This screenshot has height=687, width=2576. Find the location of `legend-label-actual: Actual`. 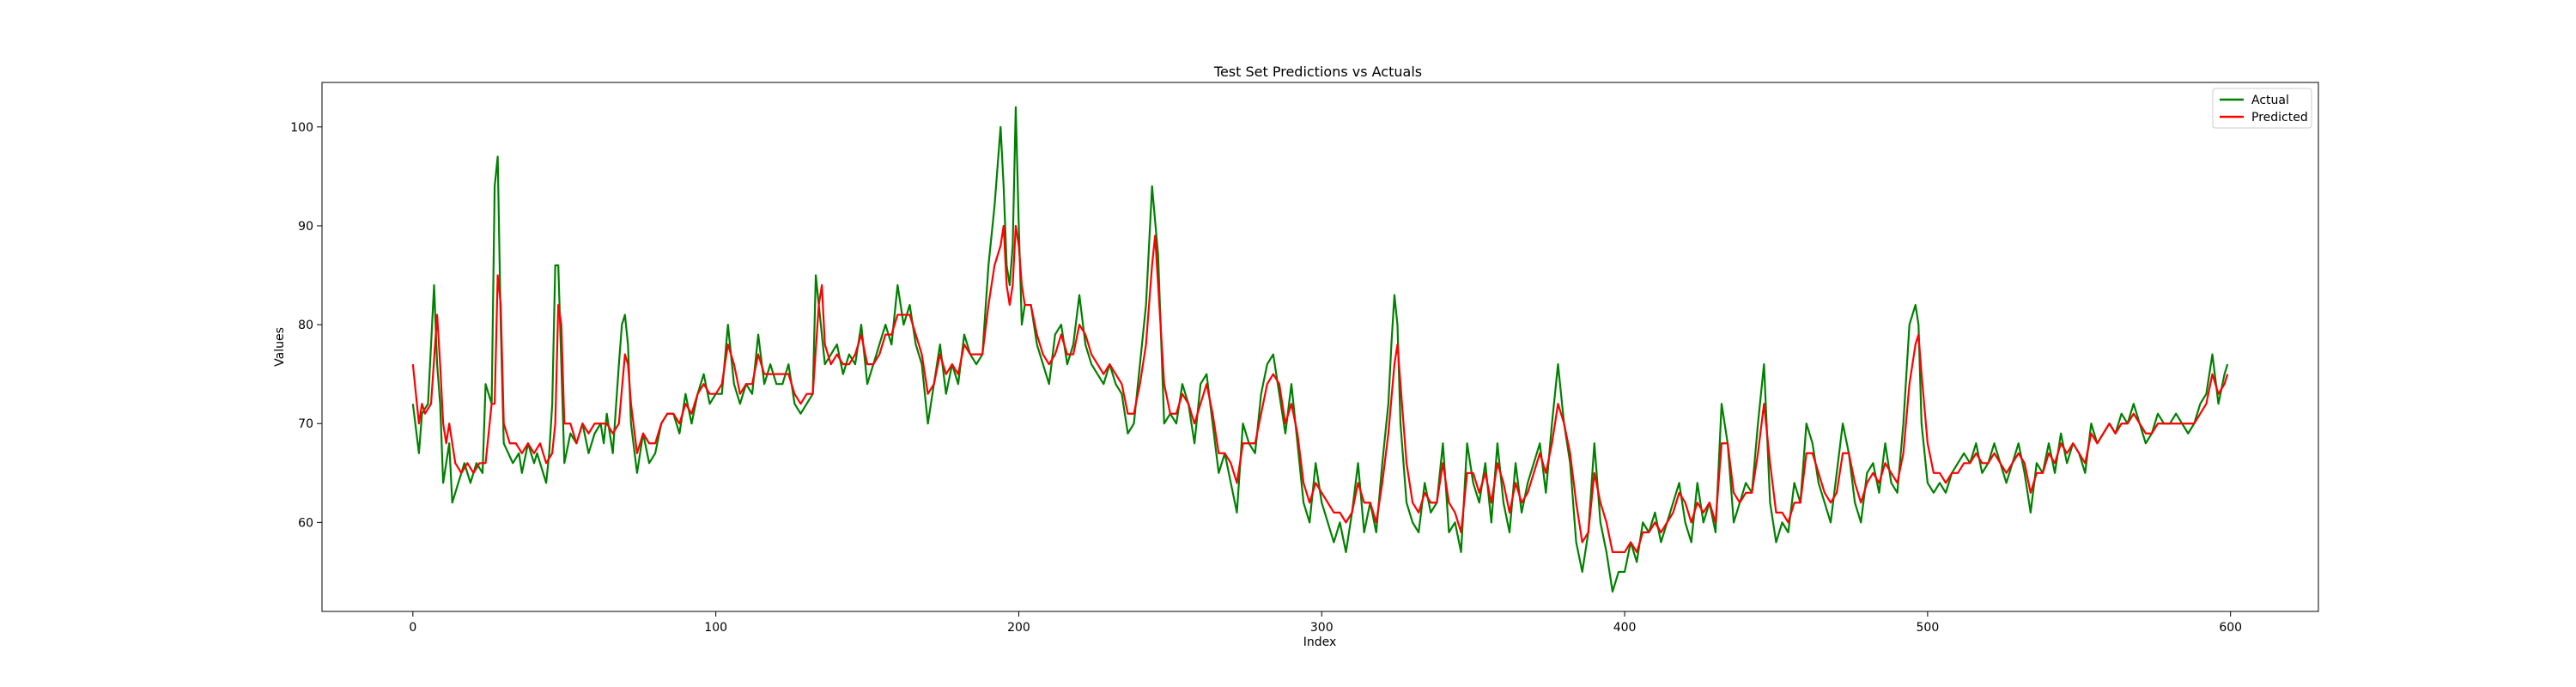

legend-label-actual: Actual is located at coordinates (2270, 100).